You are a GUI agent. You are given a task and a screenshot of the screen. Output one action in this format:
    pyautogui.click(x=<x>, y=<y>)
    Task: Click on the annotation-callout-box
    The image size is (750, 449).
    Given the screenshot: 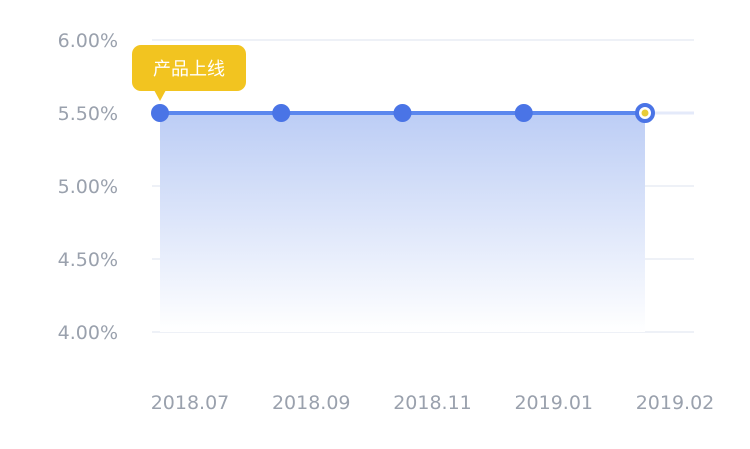 What is the action you would take?
    pyautogui.click(x=189, y=68)
    